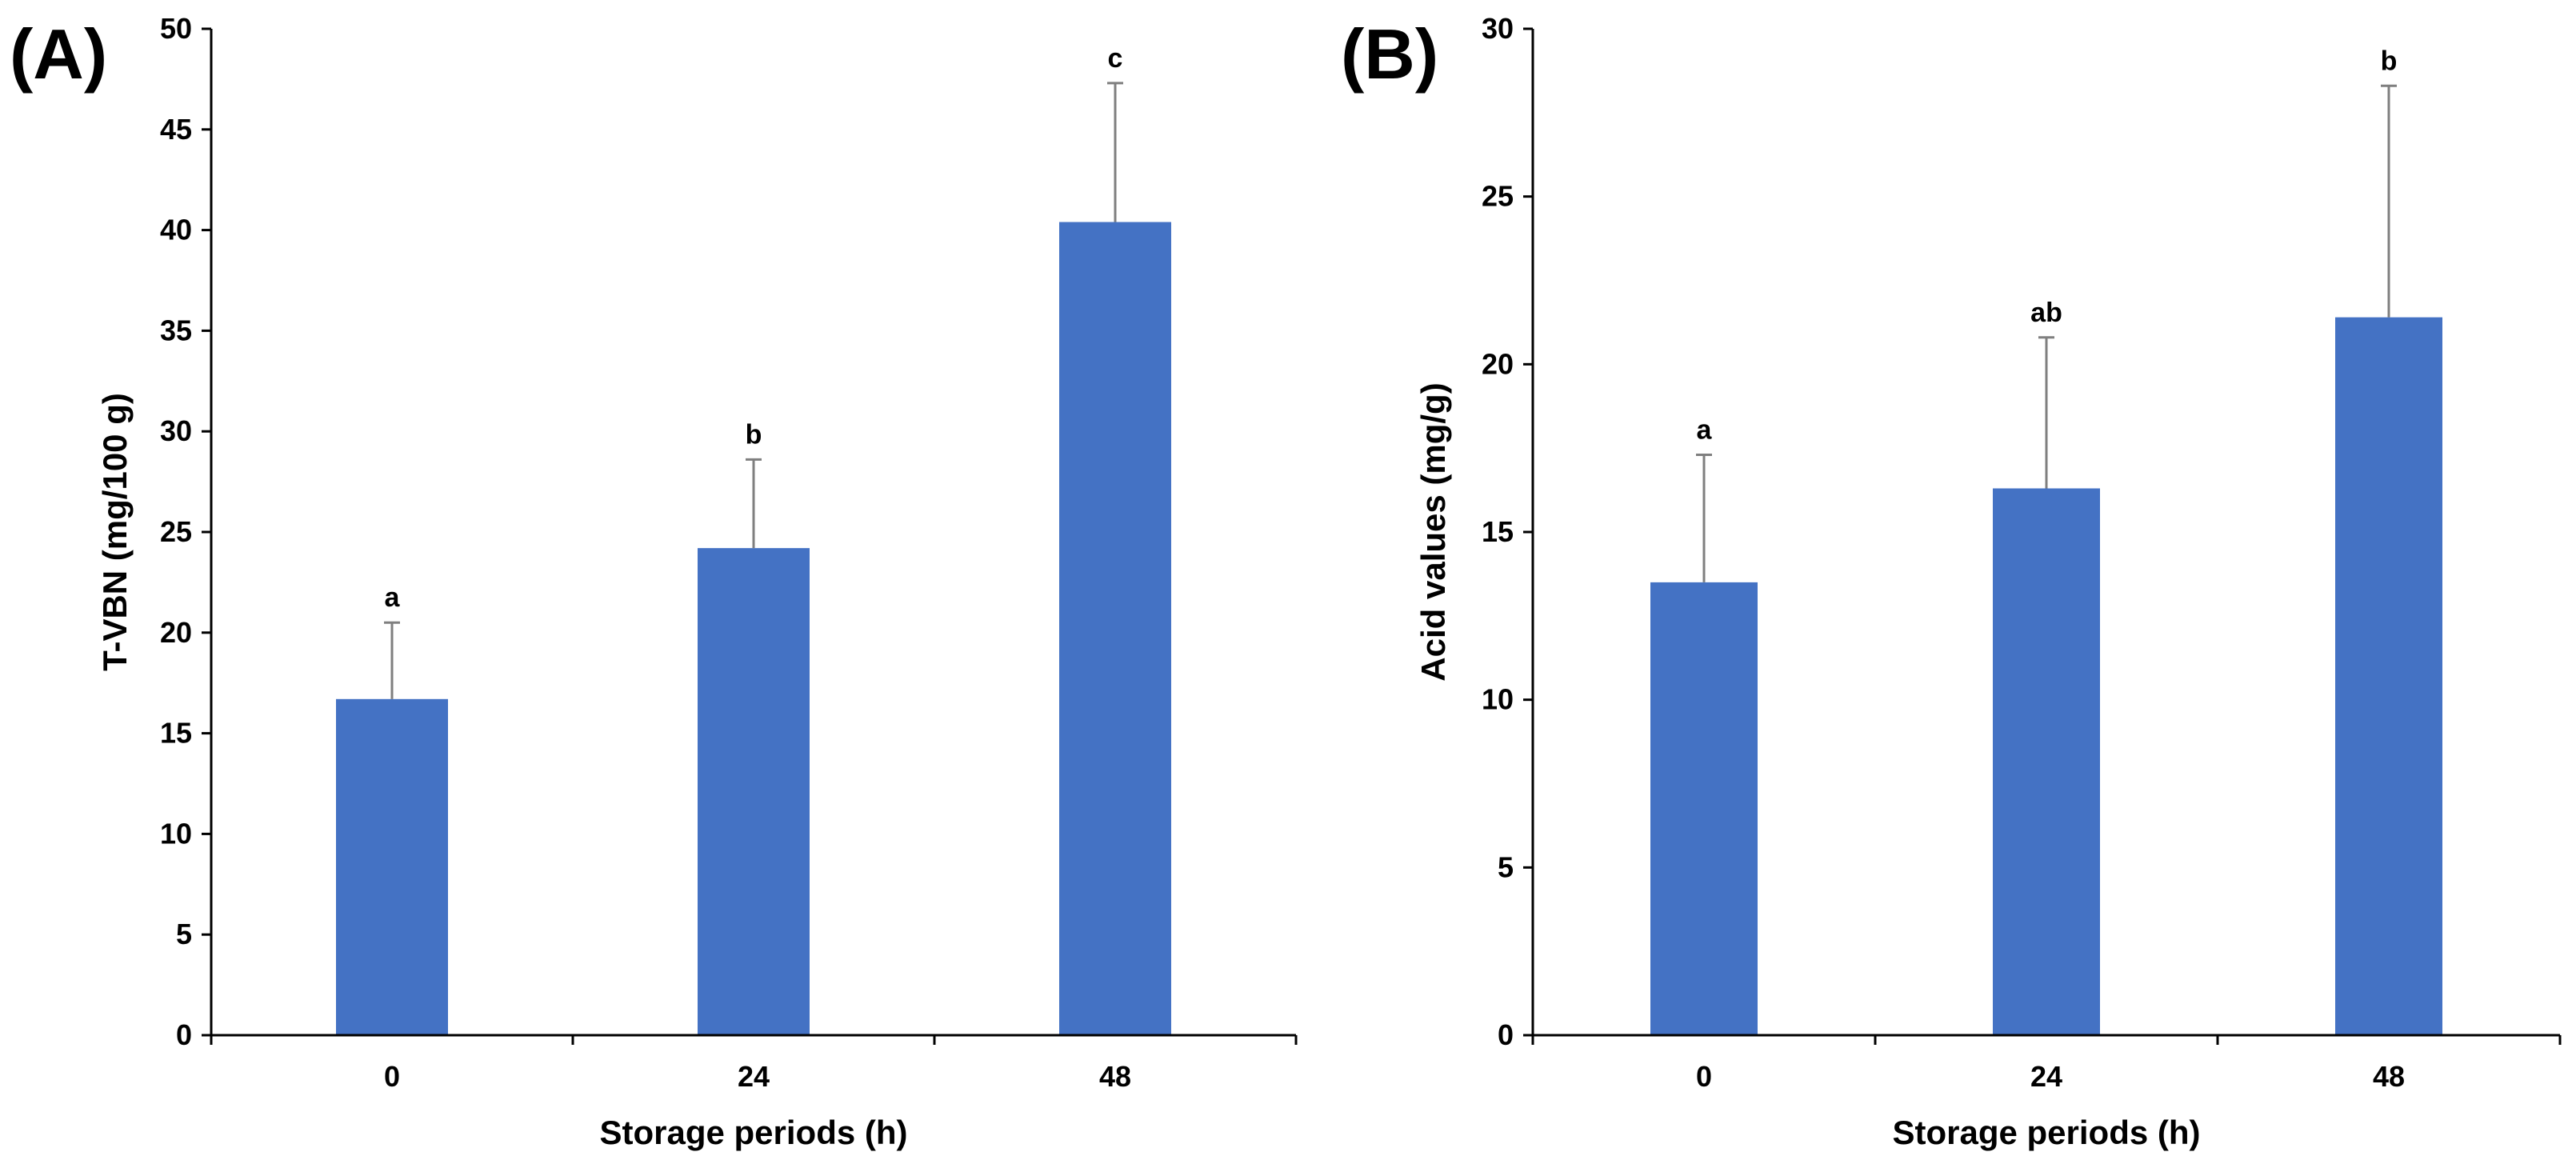 This screenshot has width=2576, height=1168. I want to click on panel-a-significance-0: a, so click(393, 597).